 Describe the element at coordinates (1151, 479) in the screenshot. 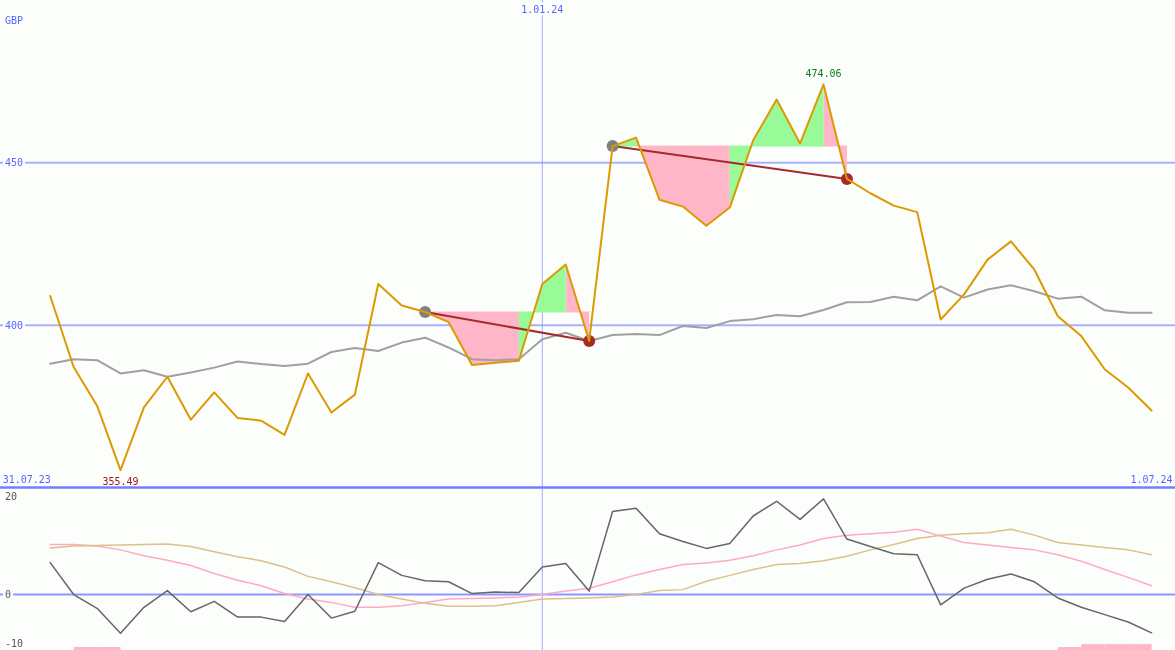

I see `x-tick-label: 1.07.24` at that location.